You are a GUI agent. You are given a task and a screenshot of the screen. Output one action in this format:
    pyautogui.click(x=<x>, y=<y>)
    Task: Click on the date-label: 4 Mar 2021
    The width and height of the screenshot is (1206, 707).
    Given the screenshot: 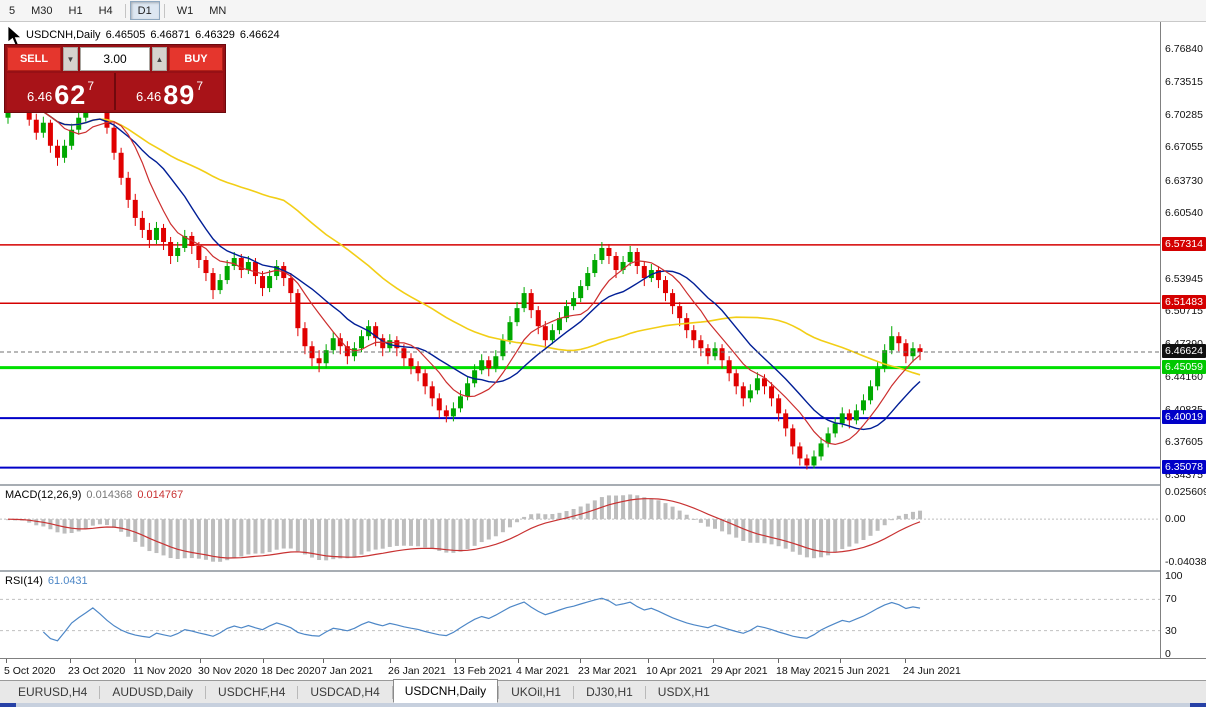 What is the action you would take?
    pyautogui.click(x=543, y=671)
    